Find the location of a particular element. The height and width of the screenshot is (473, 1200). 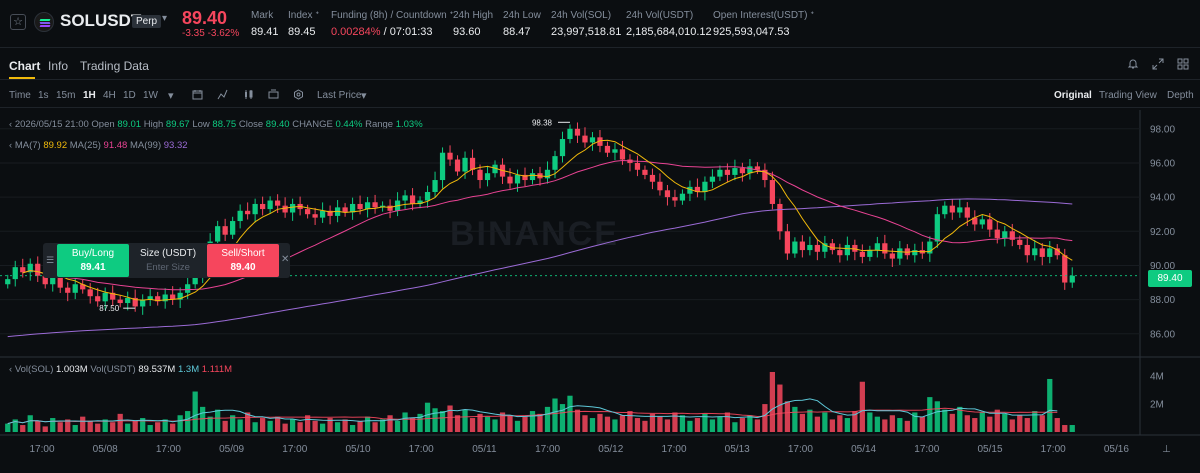

drawing-tools-icon is located at coordinates (273, 96).